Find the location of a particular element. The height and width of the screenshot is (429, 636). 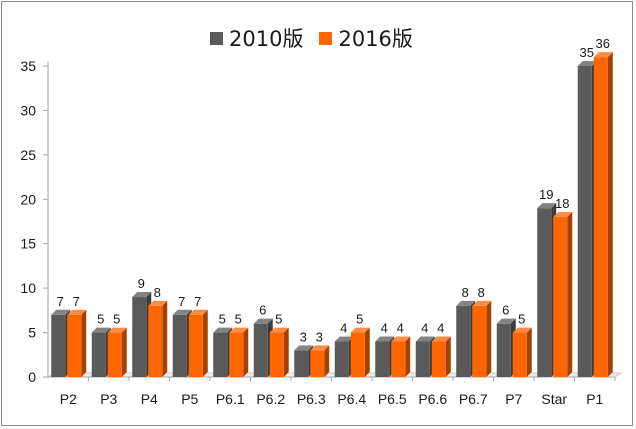

bar-2010版-P7 is located at coordinates (503, 350).